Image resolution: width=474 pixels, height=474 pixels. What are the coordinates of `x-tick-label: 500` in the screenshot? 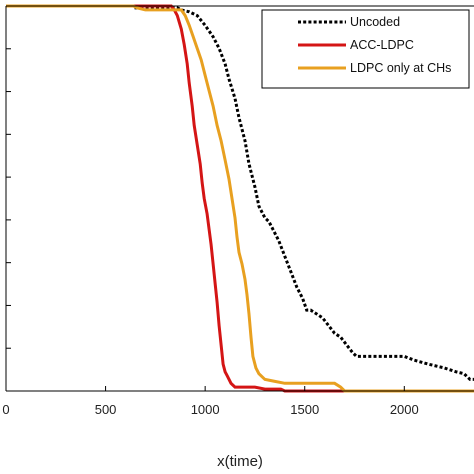 It's located at (106, 409).